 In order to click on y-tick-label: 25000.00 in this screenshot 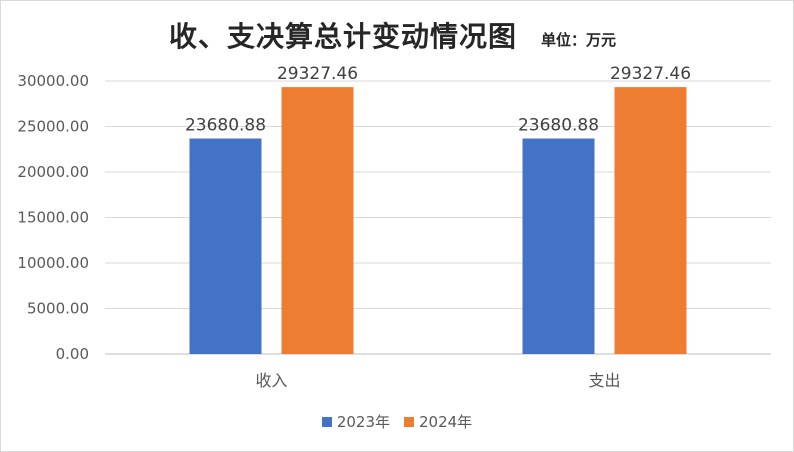, I will do `click(53, 127)`.